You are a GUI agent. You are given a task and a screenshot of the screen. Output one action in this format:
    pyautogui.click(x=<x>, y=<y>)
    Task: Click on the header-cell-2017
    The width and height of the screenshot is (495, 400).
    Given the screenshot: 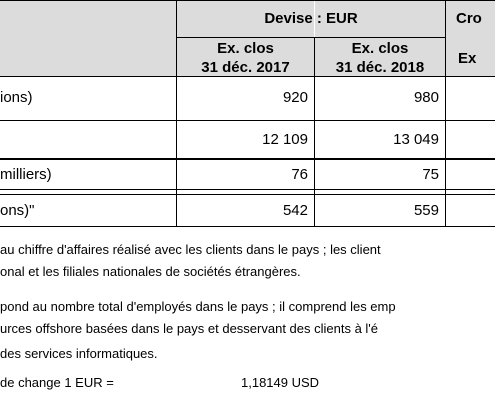 What is the action you would take?
    pyautogui.click(x=245, y=38)
    